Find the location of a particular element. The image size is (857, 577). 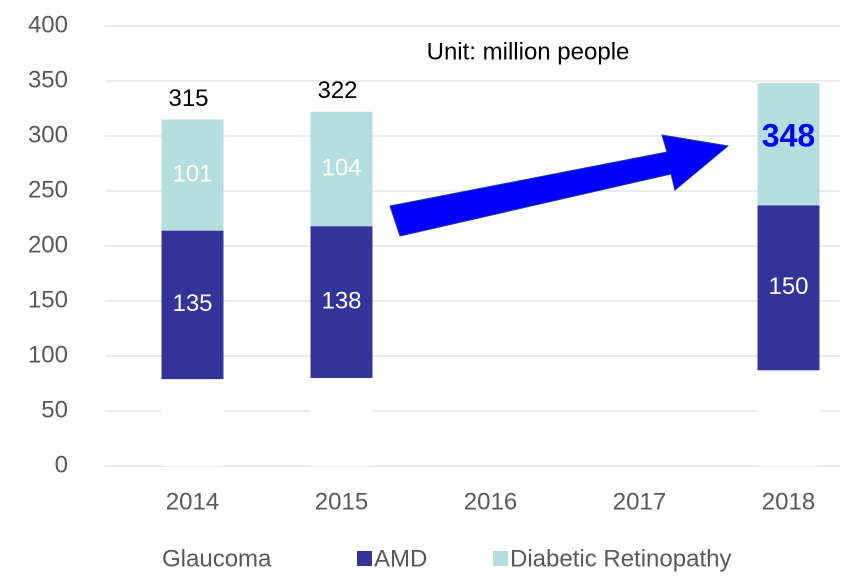

legend-label: Glaucoma is located at coordinates (217, 558).